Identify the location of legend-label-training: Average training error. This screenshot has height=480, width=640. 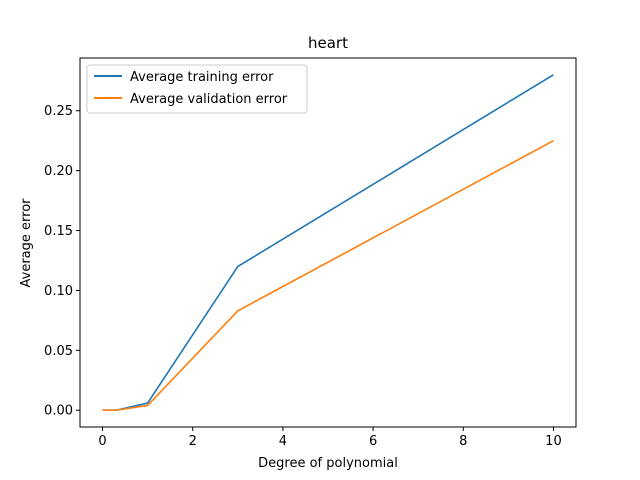
(202, 77).